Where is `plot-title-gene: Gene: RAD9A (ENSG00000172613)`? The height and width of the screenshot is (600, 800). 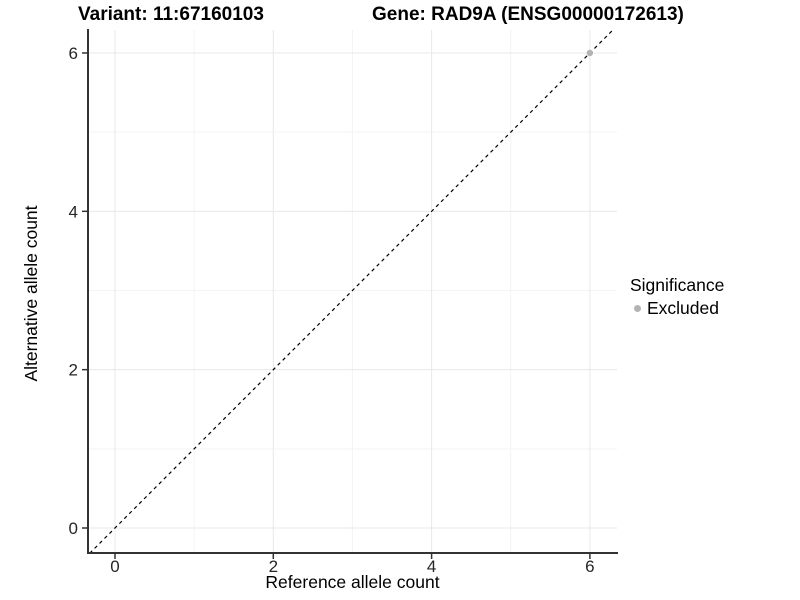 plot-title-gene: Gene: RAD9A (ENSG00000172613) is located at coordinates (528, 14).